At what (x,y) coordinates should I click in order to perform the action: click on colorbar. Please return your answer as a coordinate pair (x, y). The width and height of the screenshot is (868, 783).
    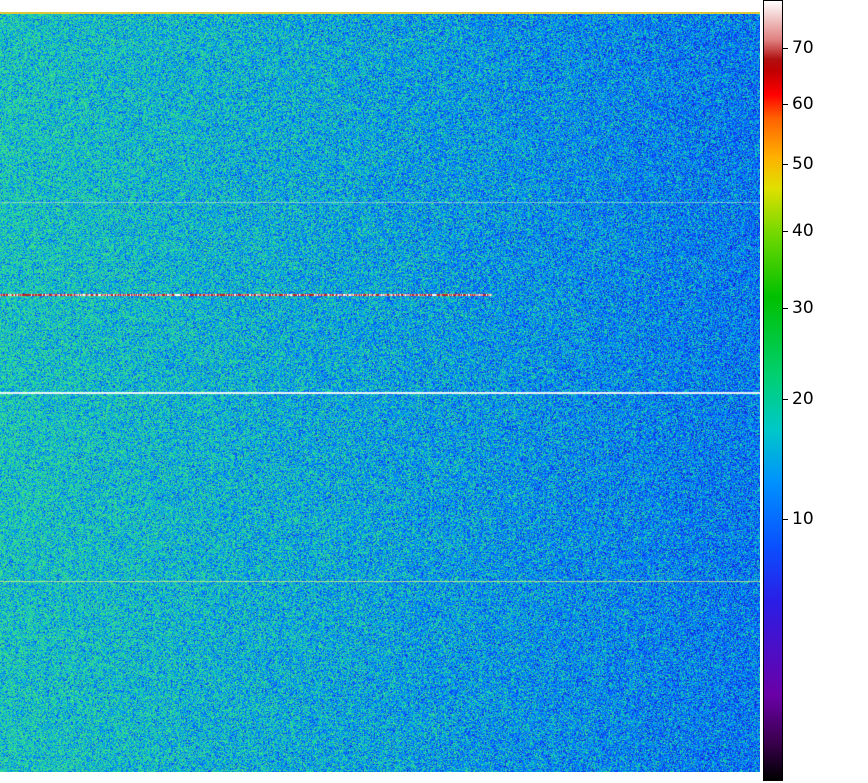
    Looking at the image, I should click on (773, 390).